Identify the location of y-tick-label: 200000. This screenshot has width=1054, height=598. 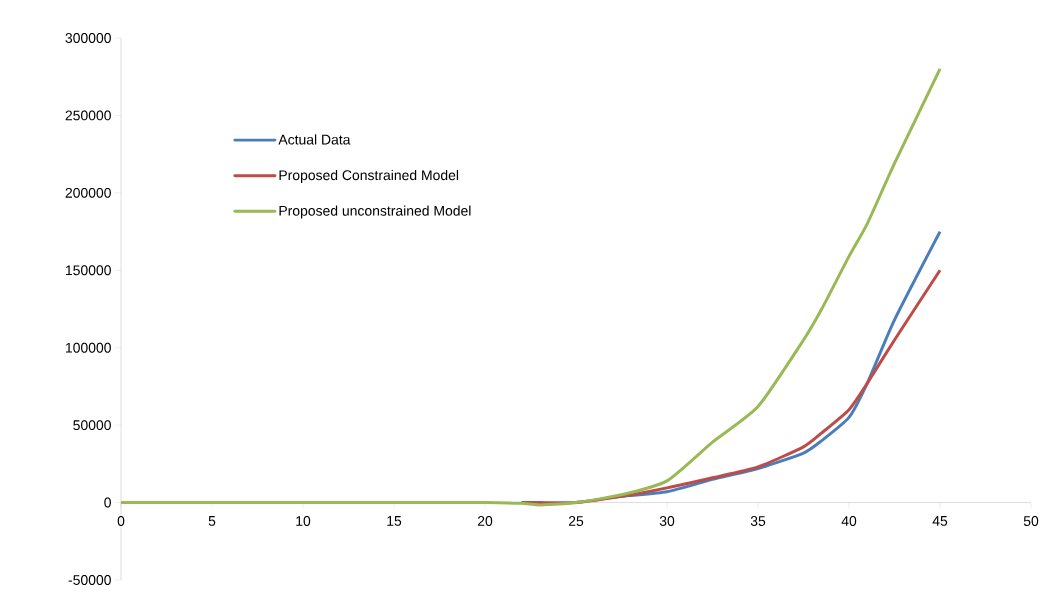
(88, 192).